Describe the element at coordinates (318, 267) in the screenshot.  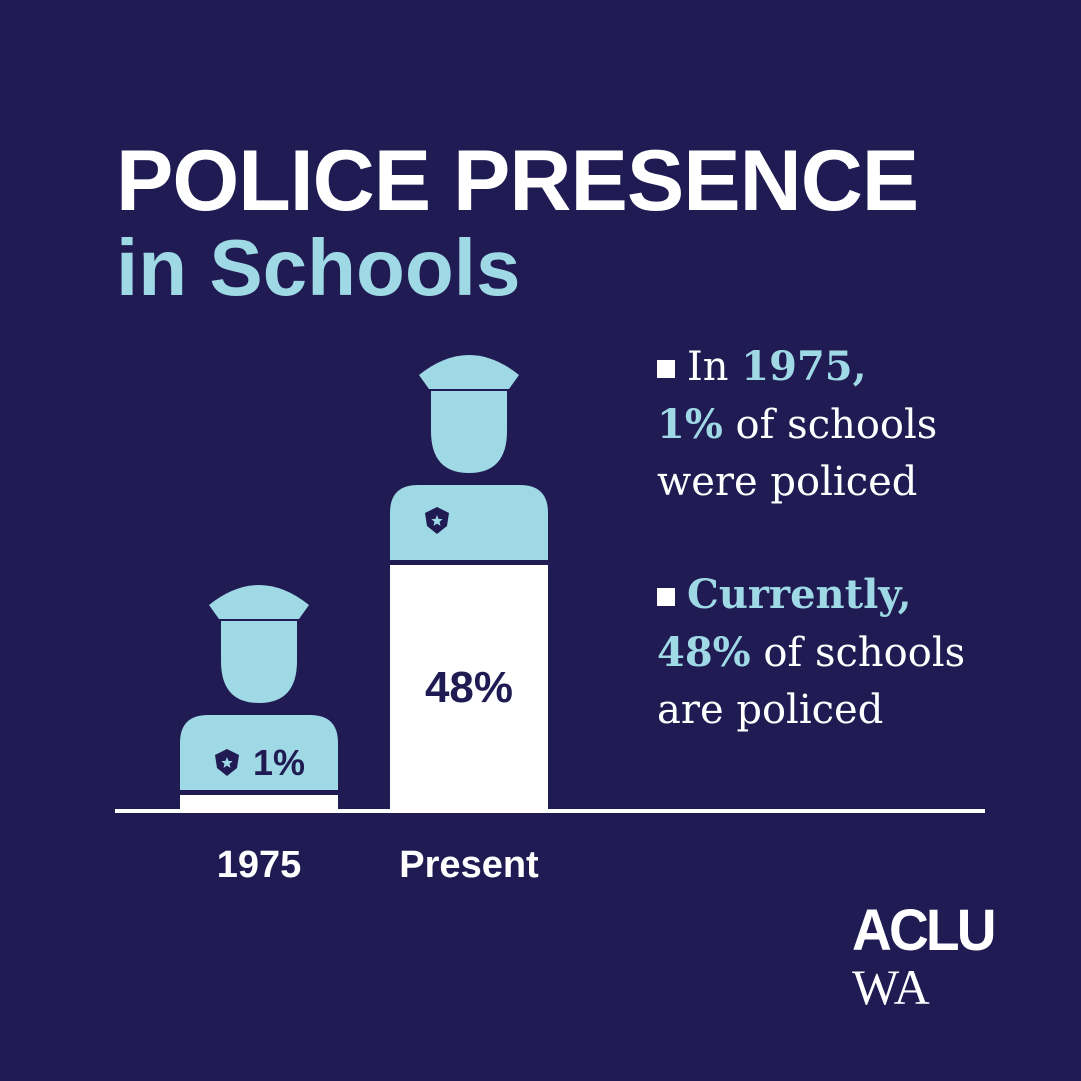
I see `subtitle: in Schools` at that location.